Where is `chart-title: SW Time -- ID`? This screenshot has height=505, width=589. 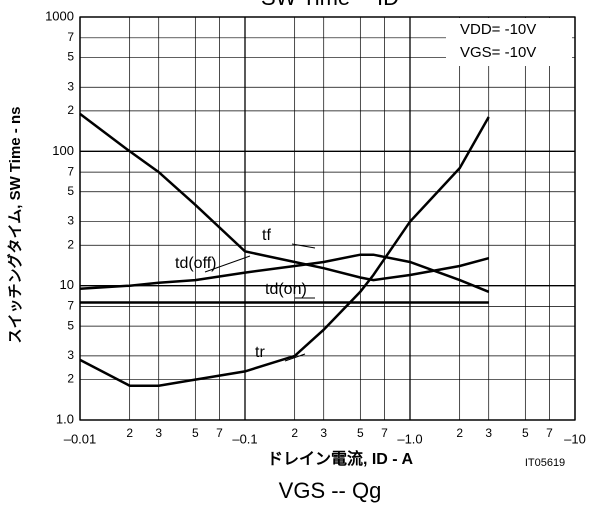
chart-title: SW Time -- ID is located at coordinates (330, 5).